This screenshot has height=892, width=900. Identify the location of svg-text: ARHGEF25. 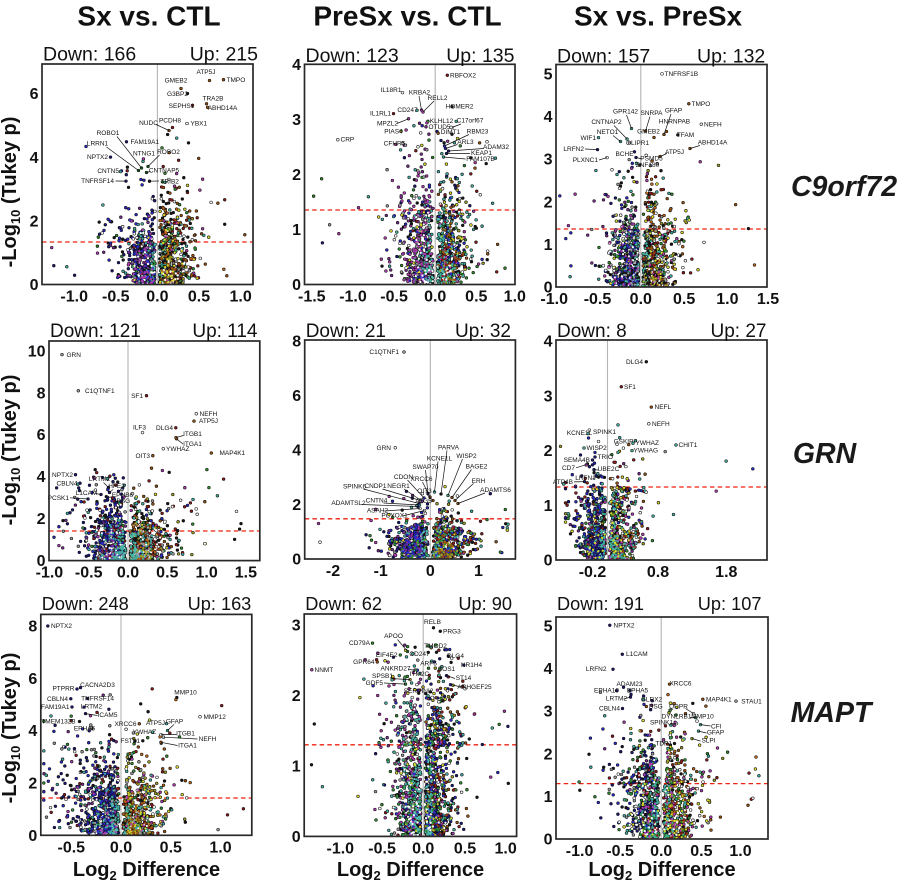
(474, 687).